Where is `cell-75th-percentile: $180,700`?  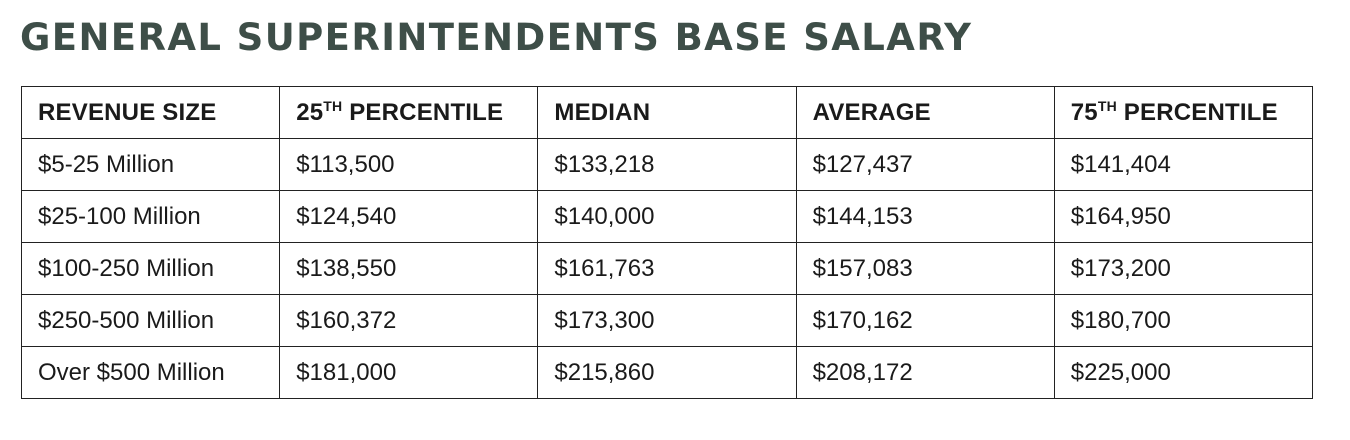
cell-75th-percentile: $180,700 is located at coordinates (1183, 320).